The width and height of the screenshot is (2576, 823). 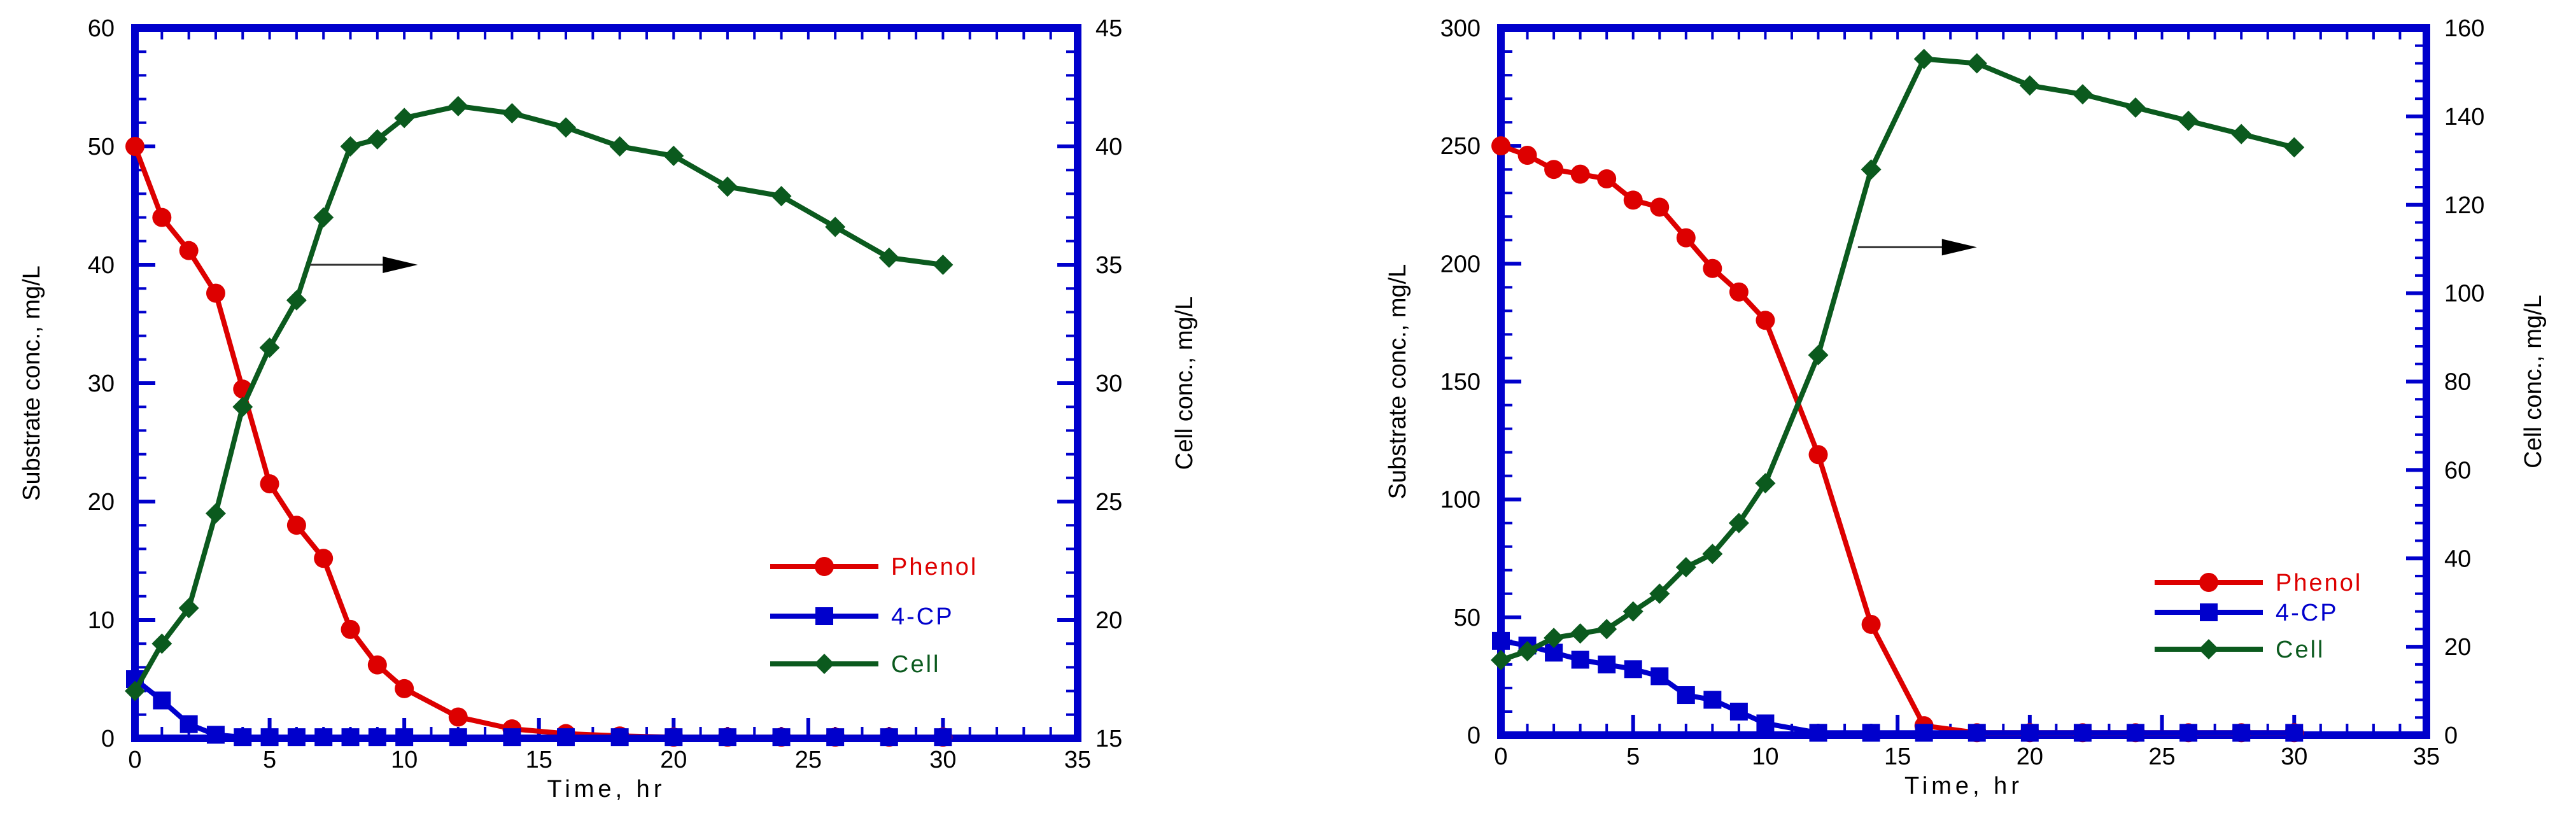 What do you see at coordinates (539, 708) in the screenshot?
I see `series-4-cp` at bounding box center [539, 708].